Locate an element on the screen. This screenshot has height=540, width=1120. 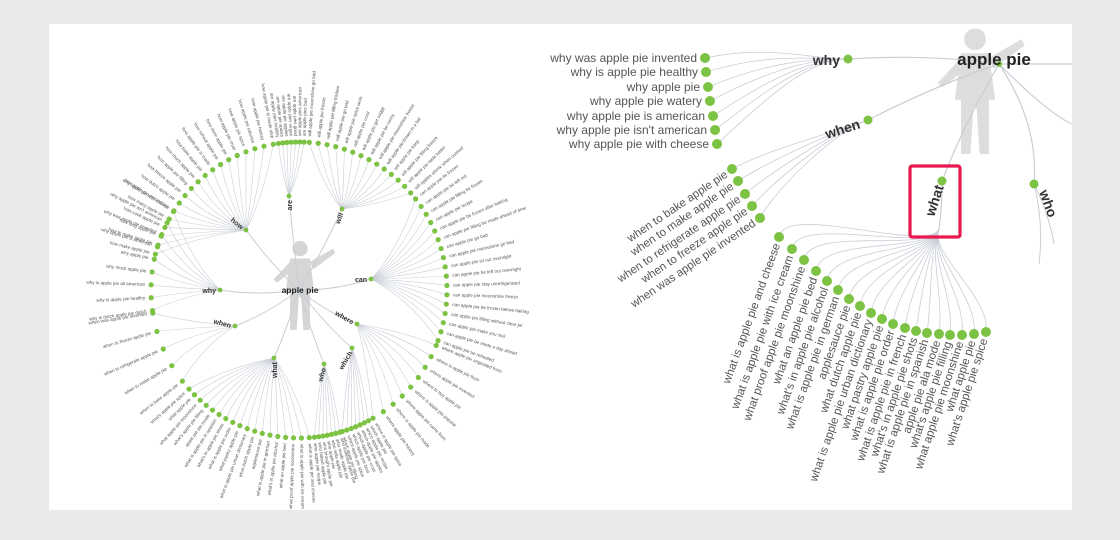
when-branch-node is located at coordinates (868, 120).